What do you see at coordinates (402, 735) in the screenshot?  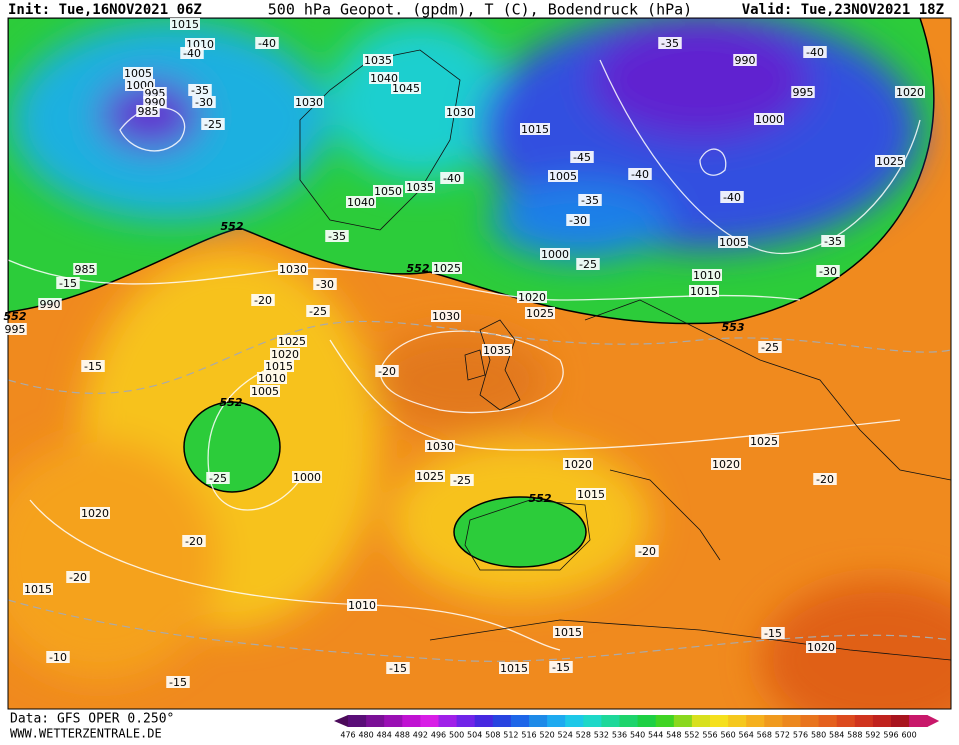 I see `colorbar-tick-label: 488` at bounding box center [402, 735].